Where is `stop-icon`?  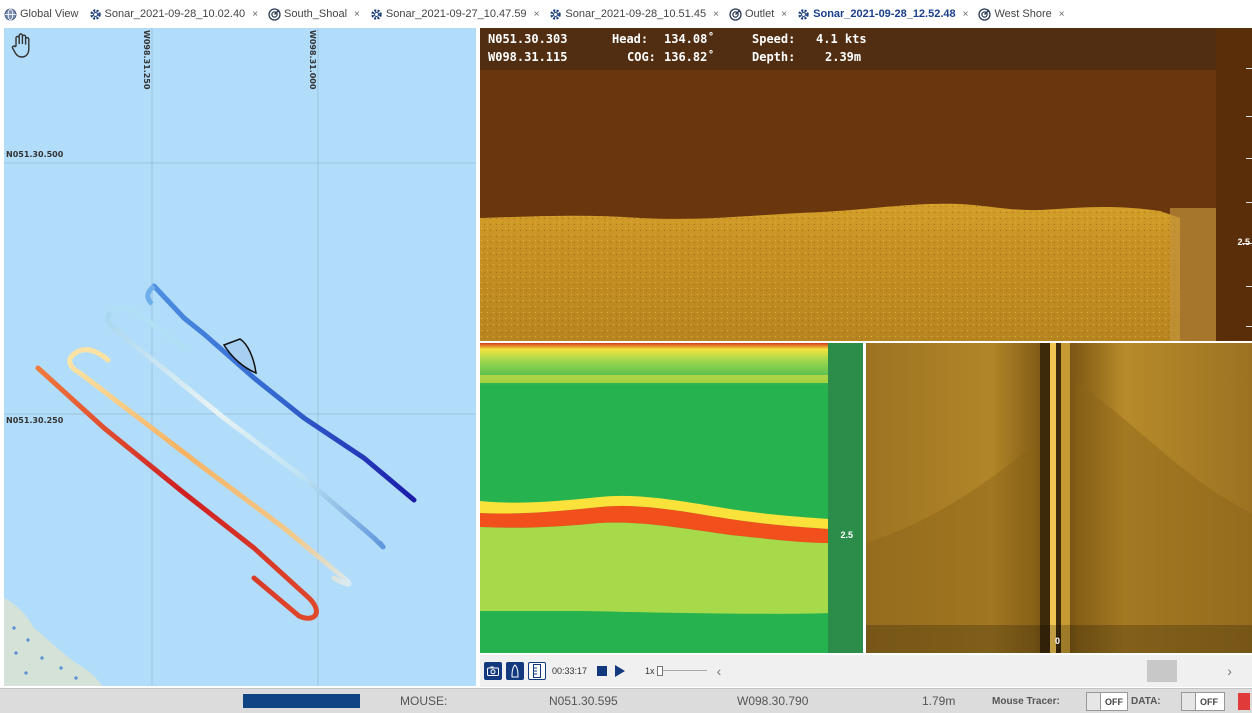
stop-icon is located at coordinates (602, 671).